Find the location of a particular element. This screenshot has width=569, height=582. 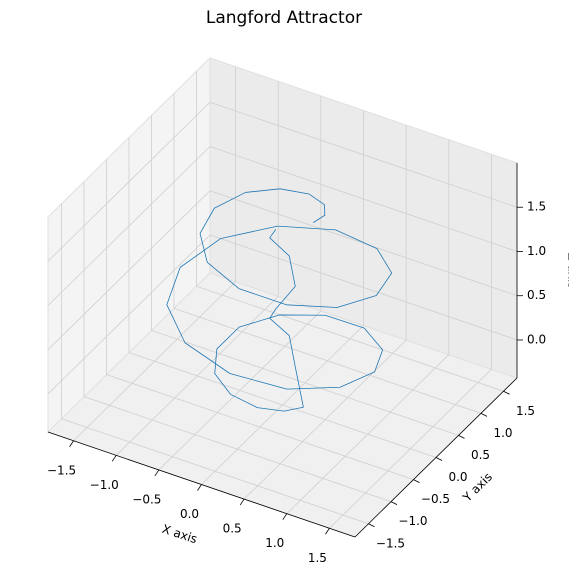

x-tick-label: −1.5 is located at coordinates (61, 470).